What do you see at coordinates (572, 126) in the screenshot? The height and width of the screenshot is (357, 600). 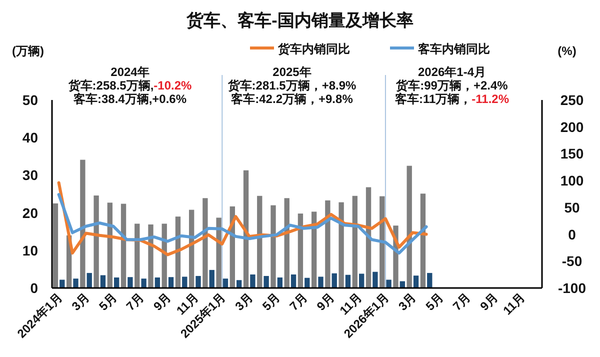 I see `y2-tick-label: 200` at bounding box center [572, 126].